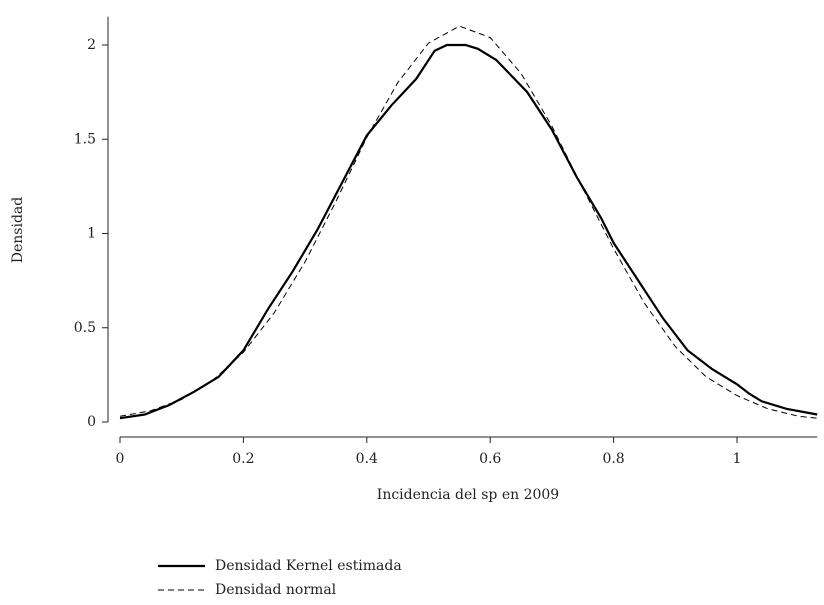  What do you see at coordinates (91, 45) in the screenshot?
I see `y-tick-label: 2` at bounding box center [91, 45].